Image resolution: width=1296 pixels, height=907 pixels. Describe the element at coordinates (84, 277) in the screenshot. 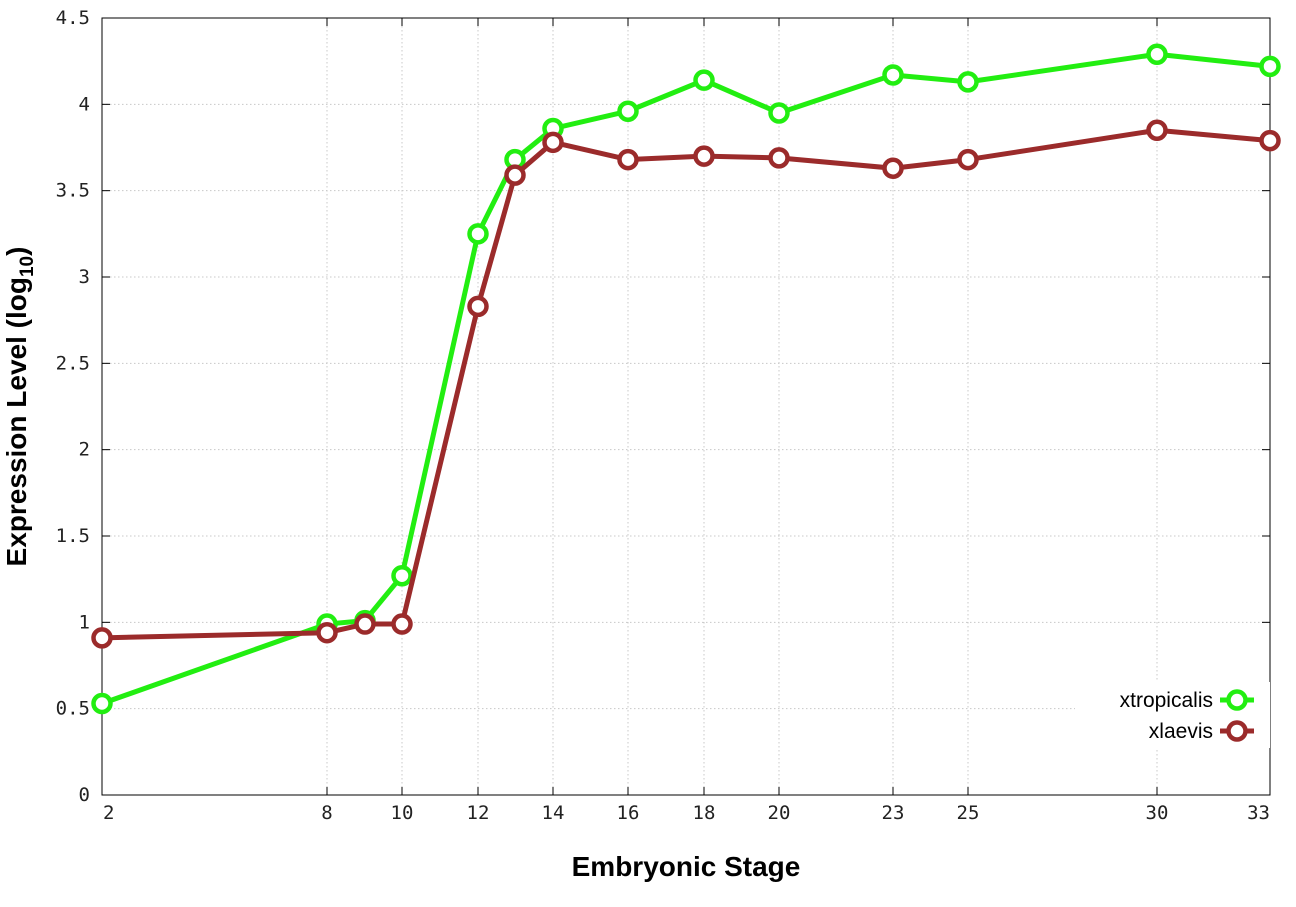

I see `y-tick-label: 3` at that location.